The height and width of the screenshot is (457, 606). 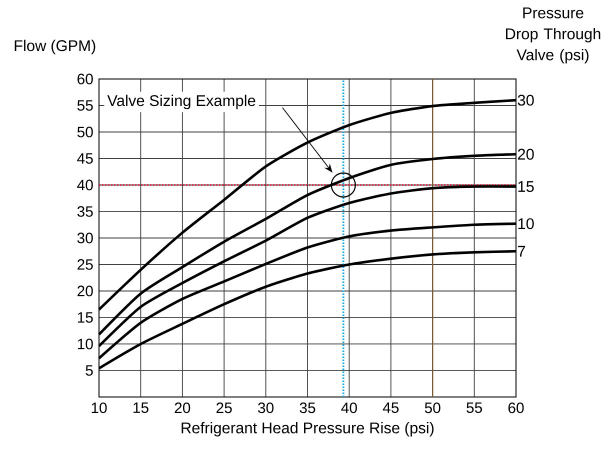 I want to click on x-tick-label: 15, so click(x=141, y=407).